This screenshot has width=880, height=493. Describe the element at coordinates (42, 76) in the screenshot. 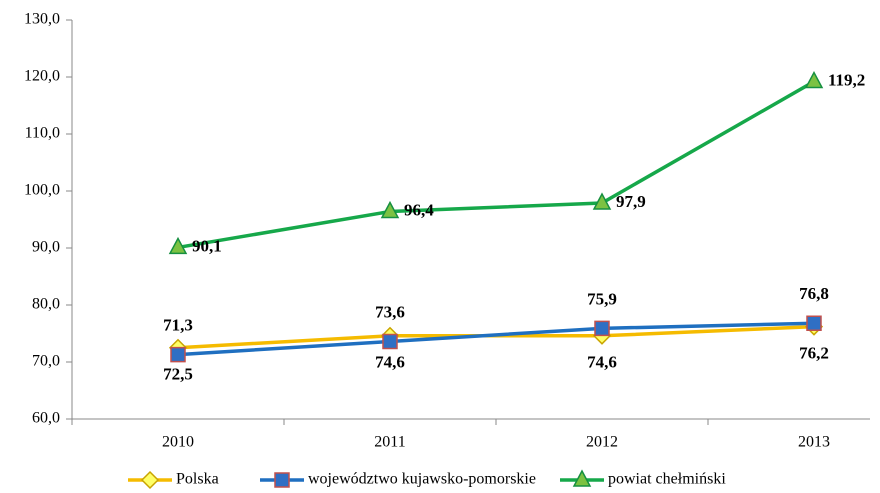

I see `y-tick-label: 120,0` at that location.